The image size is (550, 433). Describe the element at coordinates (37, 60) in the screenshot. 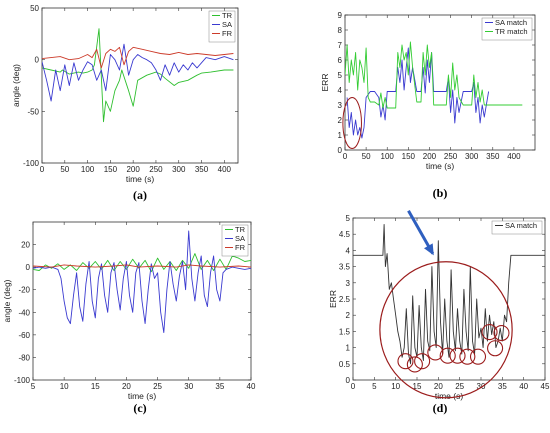

I see `y-tick-label-a: 0` at that location.